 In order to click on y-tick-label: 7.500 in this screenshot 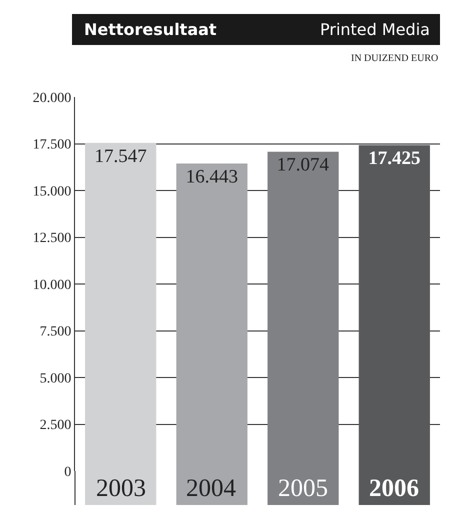, I will do `click(56, 332)`.